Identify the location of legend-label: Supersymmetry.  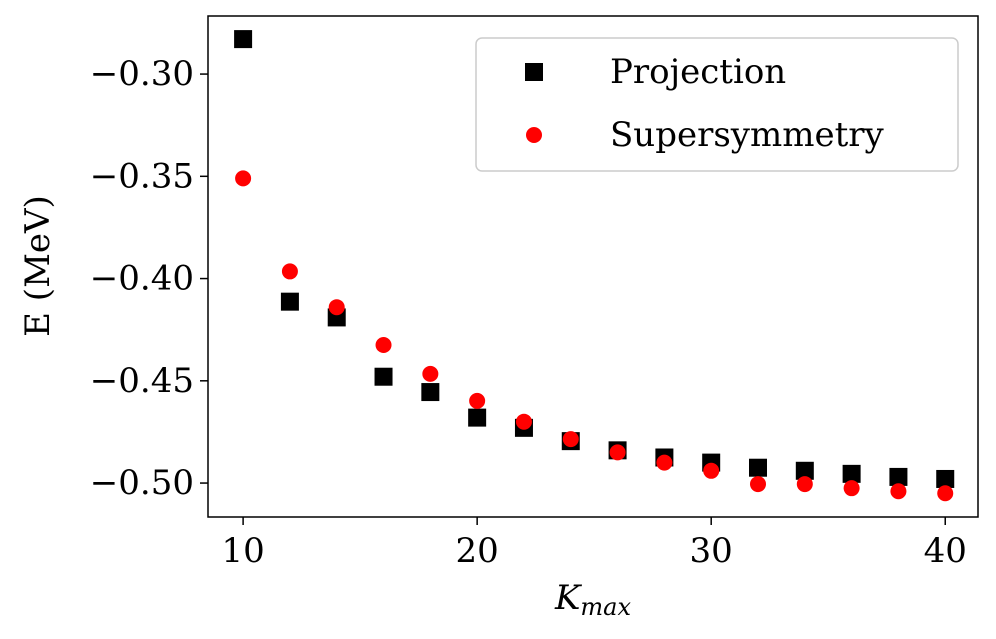
(747, 135).